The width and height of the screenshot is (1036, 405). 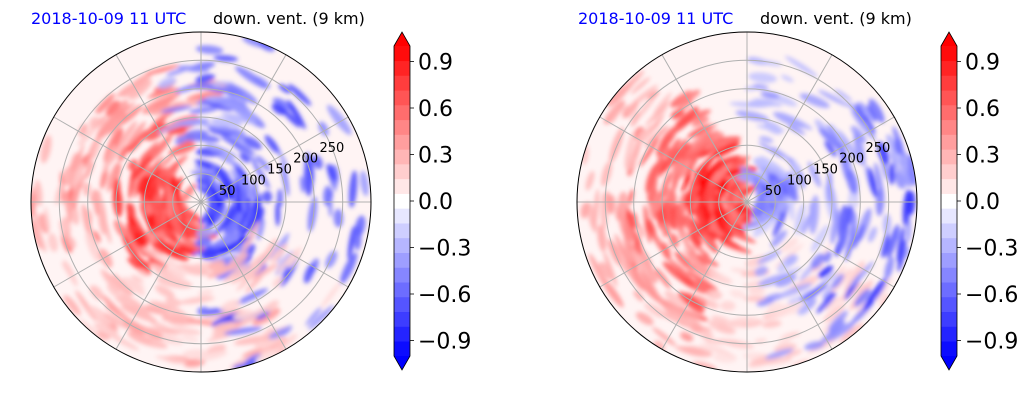 What do you see at coordinates (949, 39) in the screenshot?
I see `colorbar-extend-max` at bounding box center [949, 39].